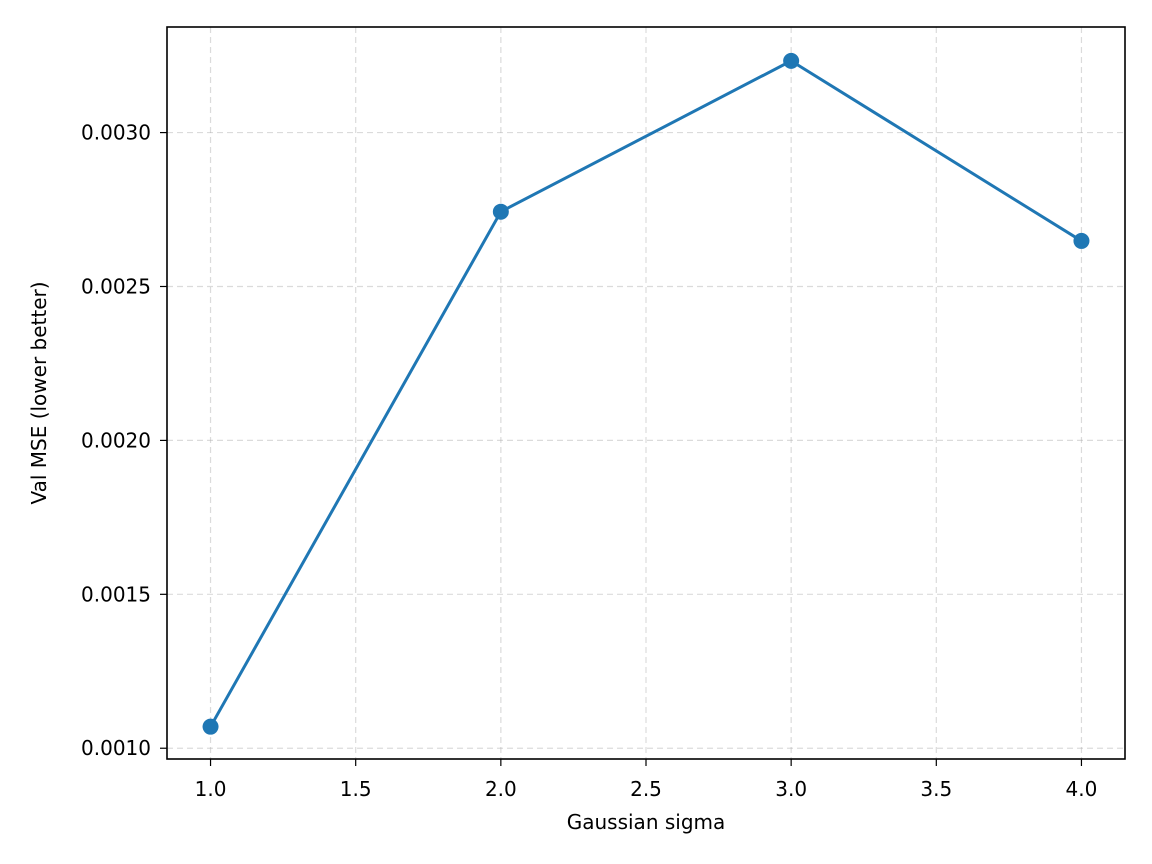 Image resolution: width=1152 pixels, height=864 pixels. I want to click on x-tick-label: 3.0, so click(791, 789).